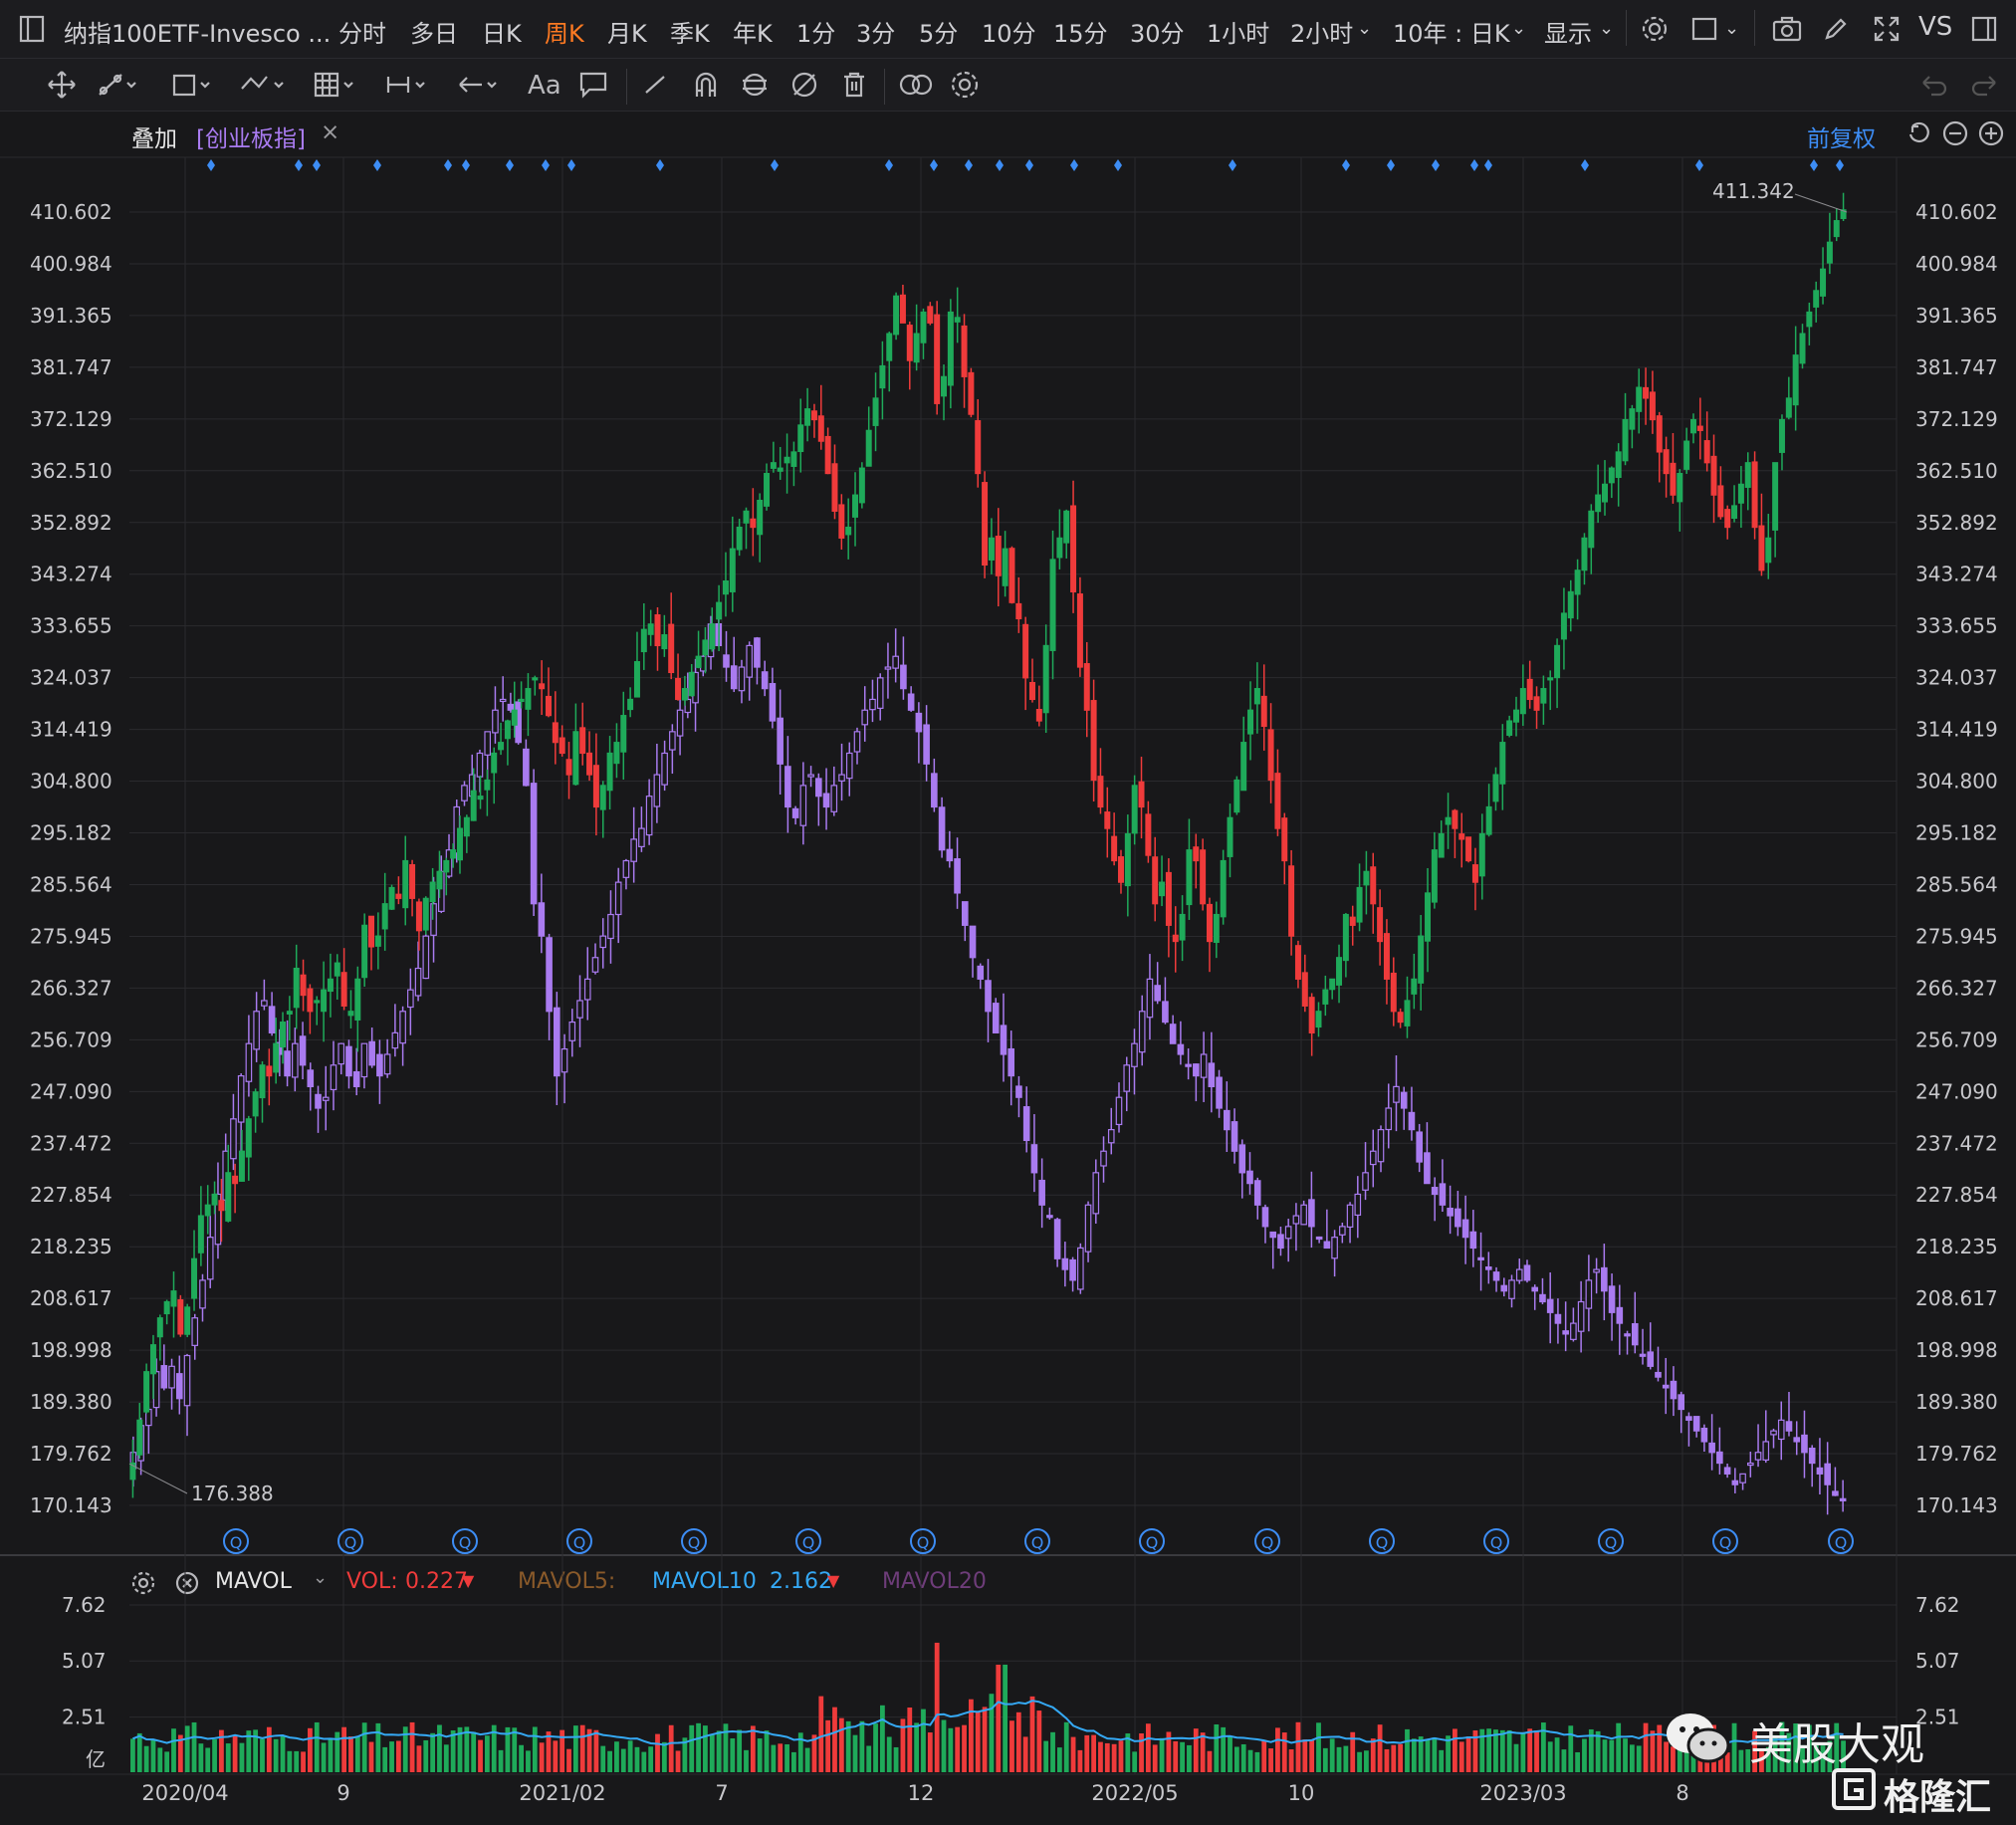 This screenshot has width=2016, height=1825. I want to click on arrow-tool-icon, so click(479, 85).